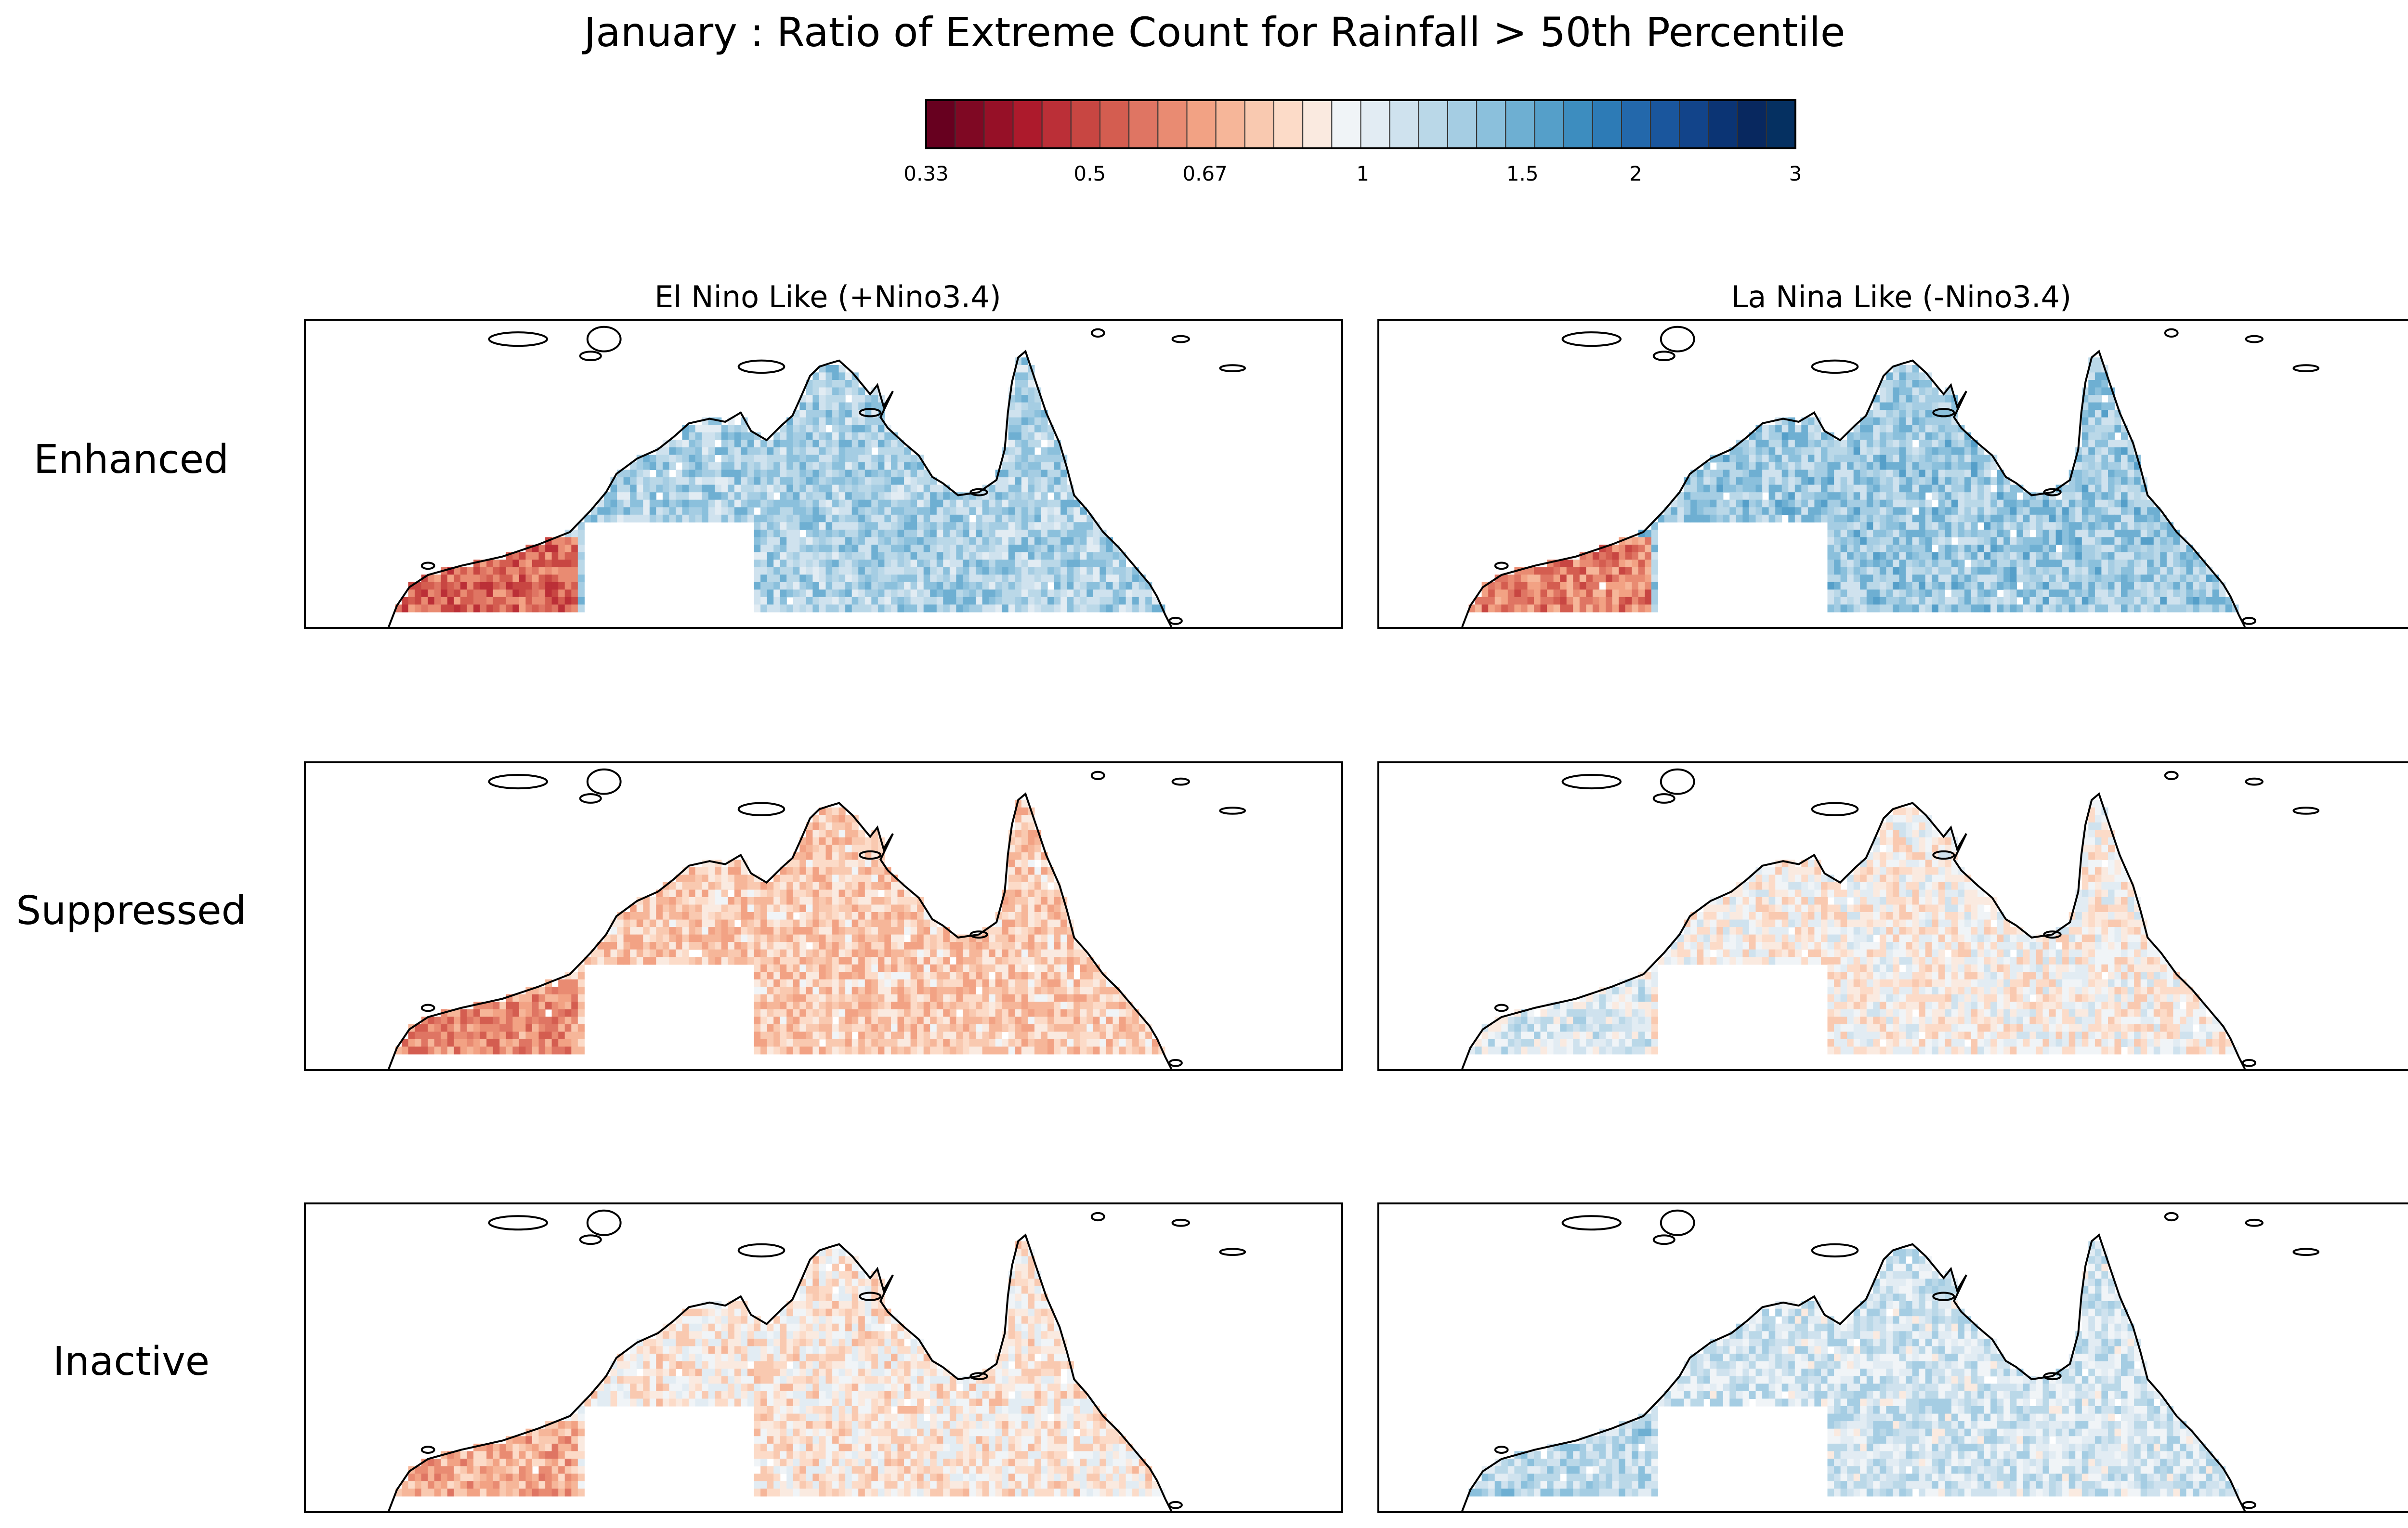 Image resolution: width=2408 pixels, height=1528 pixels. What do you see at coordinates (131, 1361) in the screenshot?
I see `row-label-inactive: Inactive` at bounding box center [131, 1361].